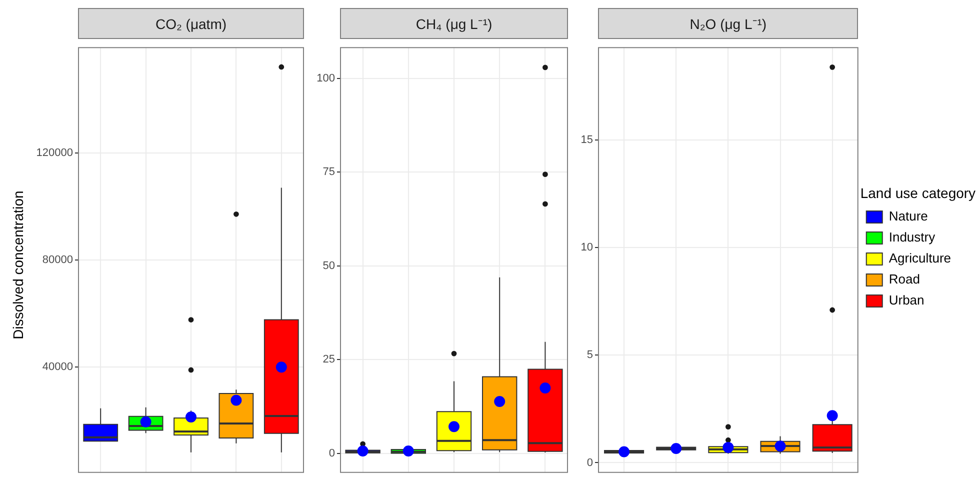 The image size is (977, 481). Describe the element at coordinates (328, 360) in the screenshot. I see `y-tick-label: 25` at that location.